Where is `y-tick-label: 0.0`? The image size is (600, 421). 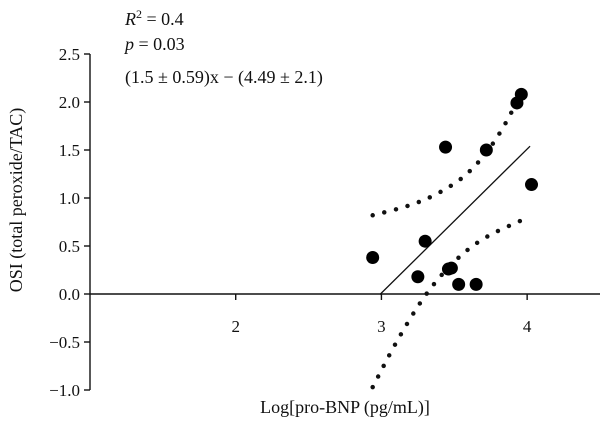 y-tick-label: 0.0 is located at coordinates (69, 294).